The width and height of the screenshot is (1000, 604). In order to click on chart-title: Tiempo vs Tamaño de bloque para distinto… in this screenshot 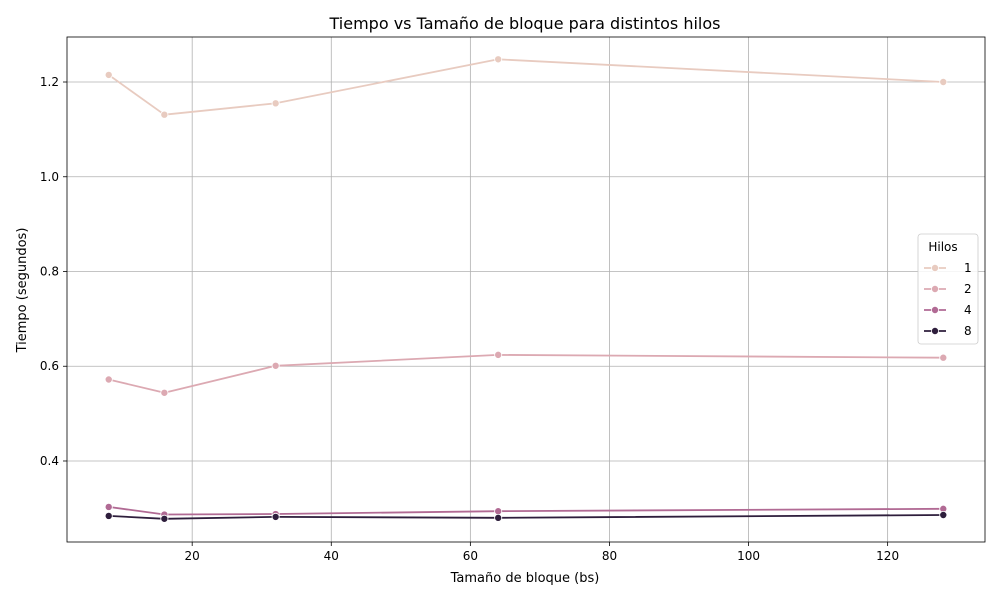, I will do `click(525, 23)`.